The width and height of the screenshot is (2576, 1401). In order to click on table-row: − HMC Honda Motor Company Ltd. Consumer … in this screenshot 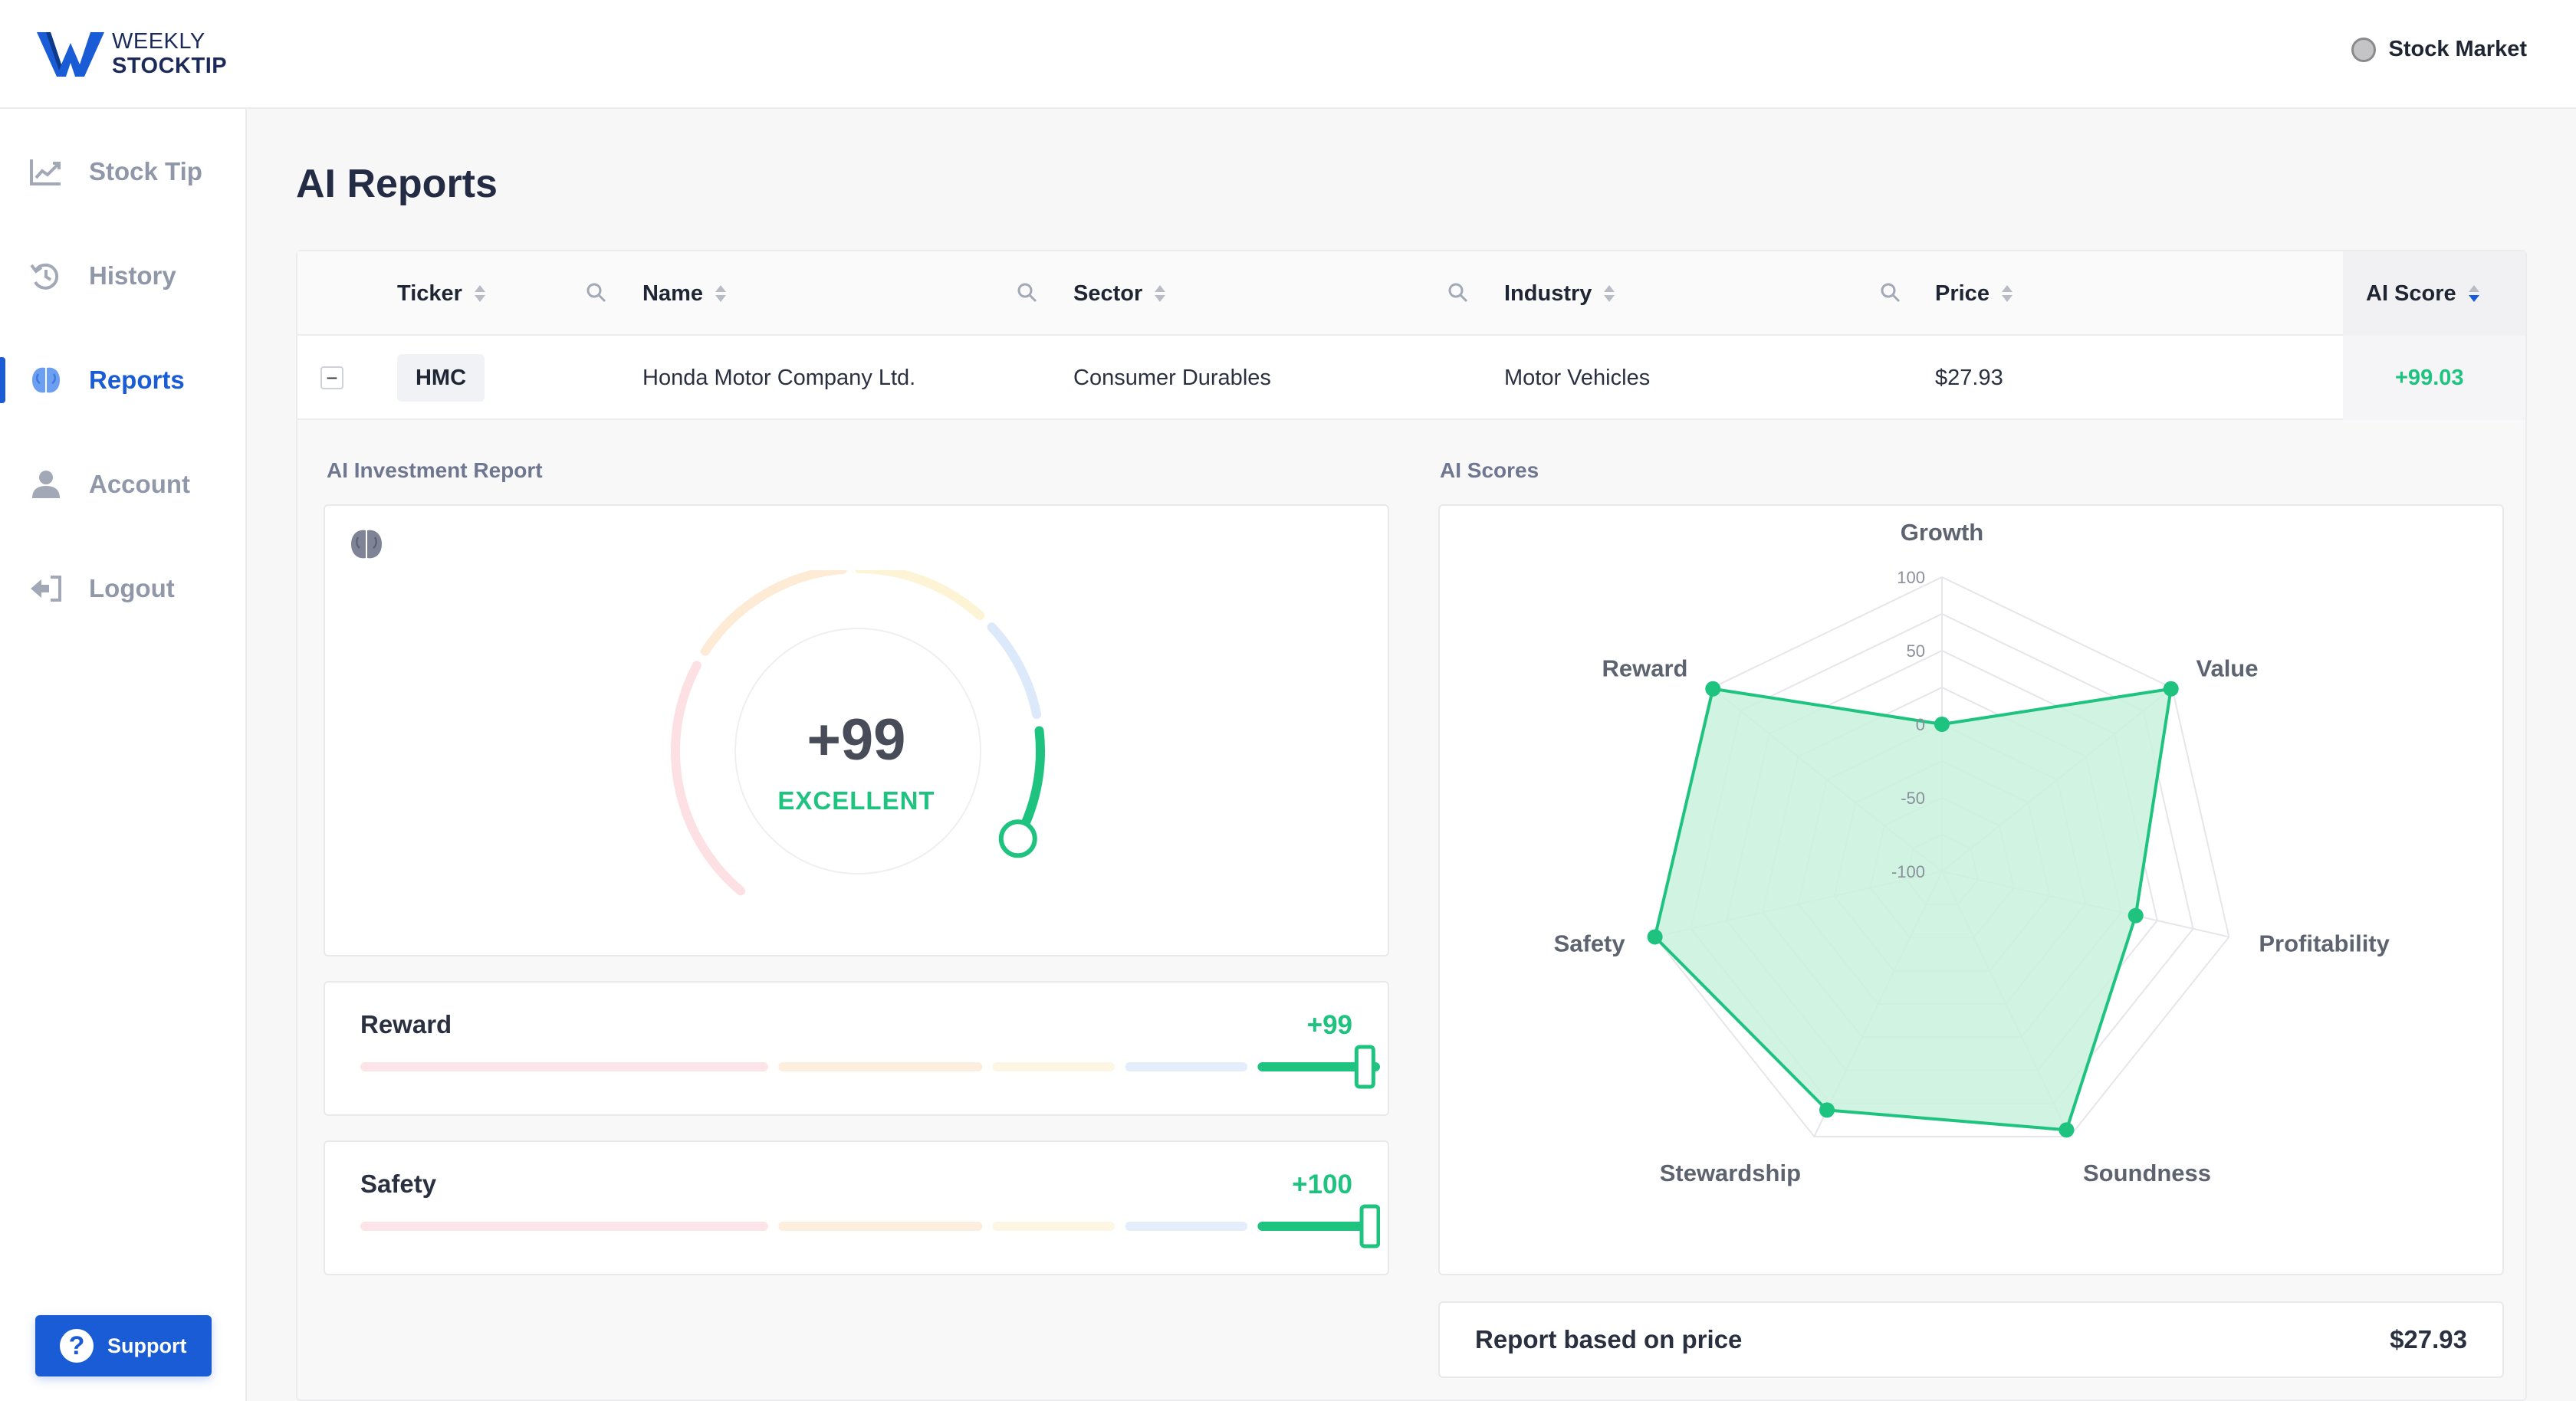, I will do `click(1411, 378)`.